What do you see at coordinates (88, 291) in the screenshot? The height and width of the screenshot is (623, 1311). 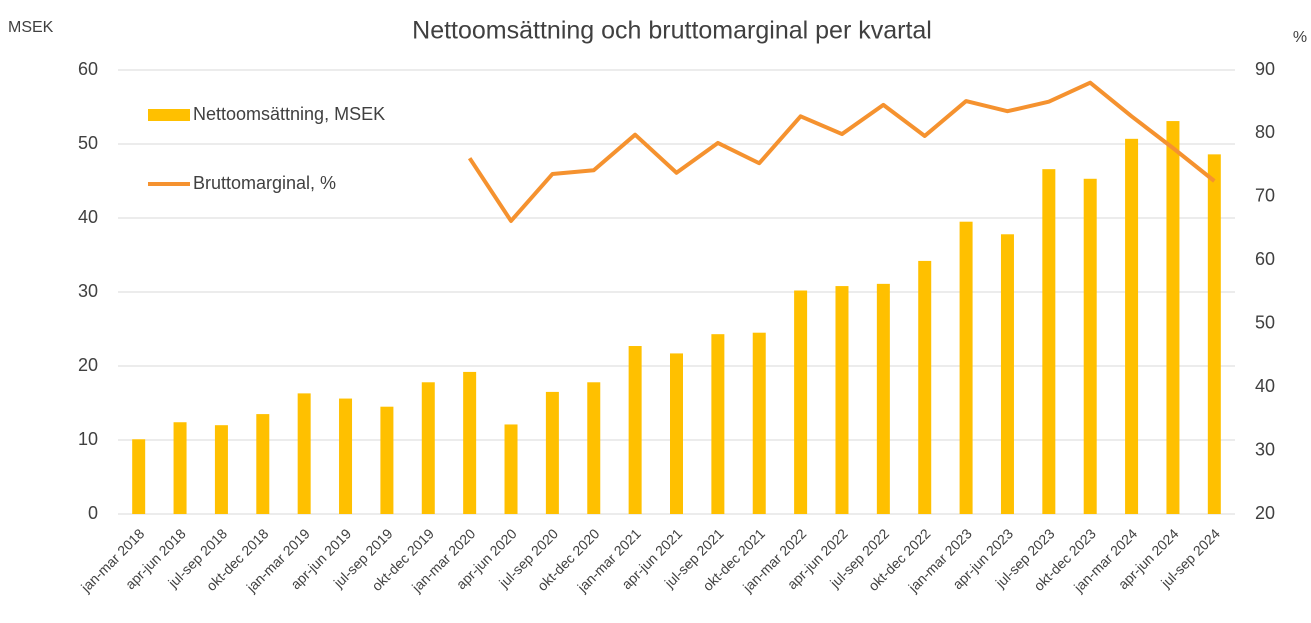 I see `y-tick-label: 30` at bounding box center [88, 291].